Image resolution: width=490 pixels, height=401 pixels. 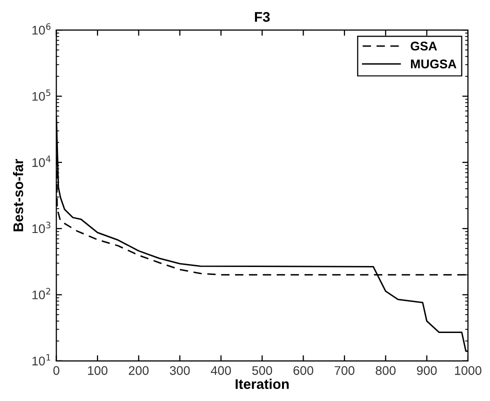 What do you see at coordinates (18, 195) in the screenshot?
I see `y-axis-title: Best-so-far` at bounding box center [18, 195].